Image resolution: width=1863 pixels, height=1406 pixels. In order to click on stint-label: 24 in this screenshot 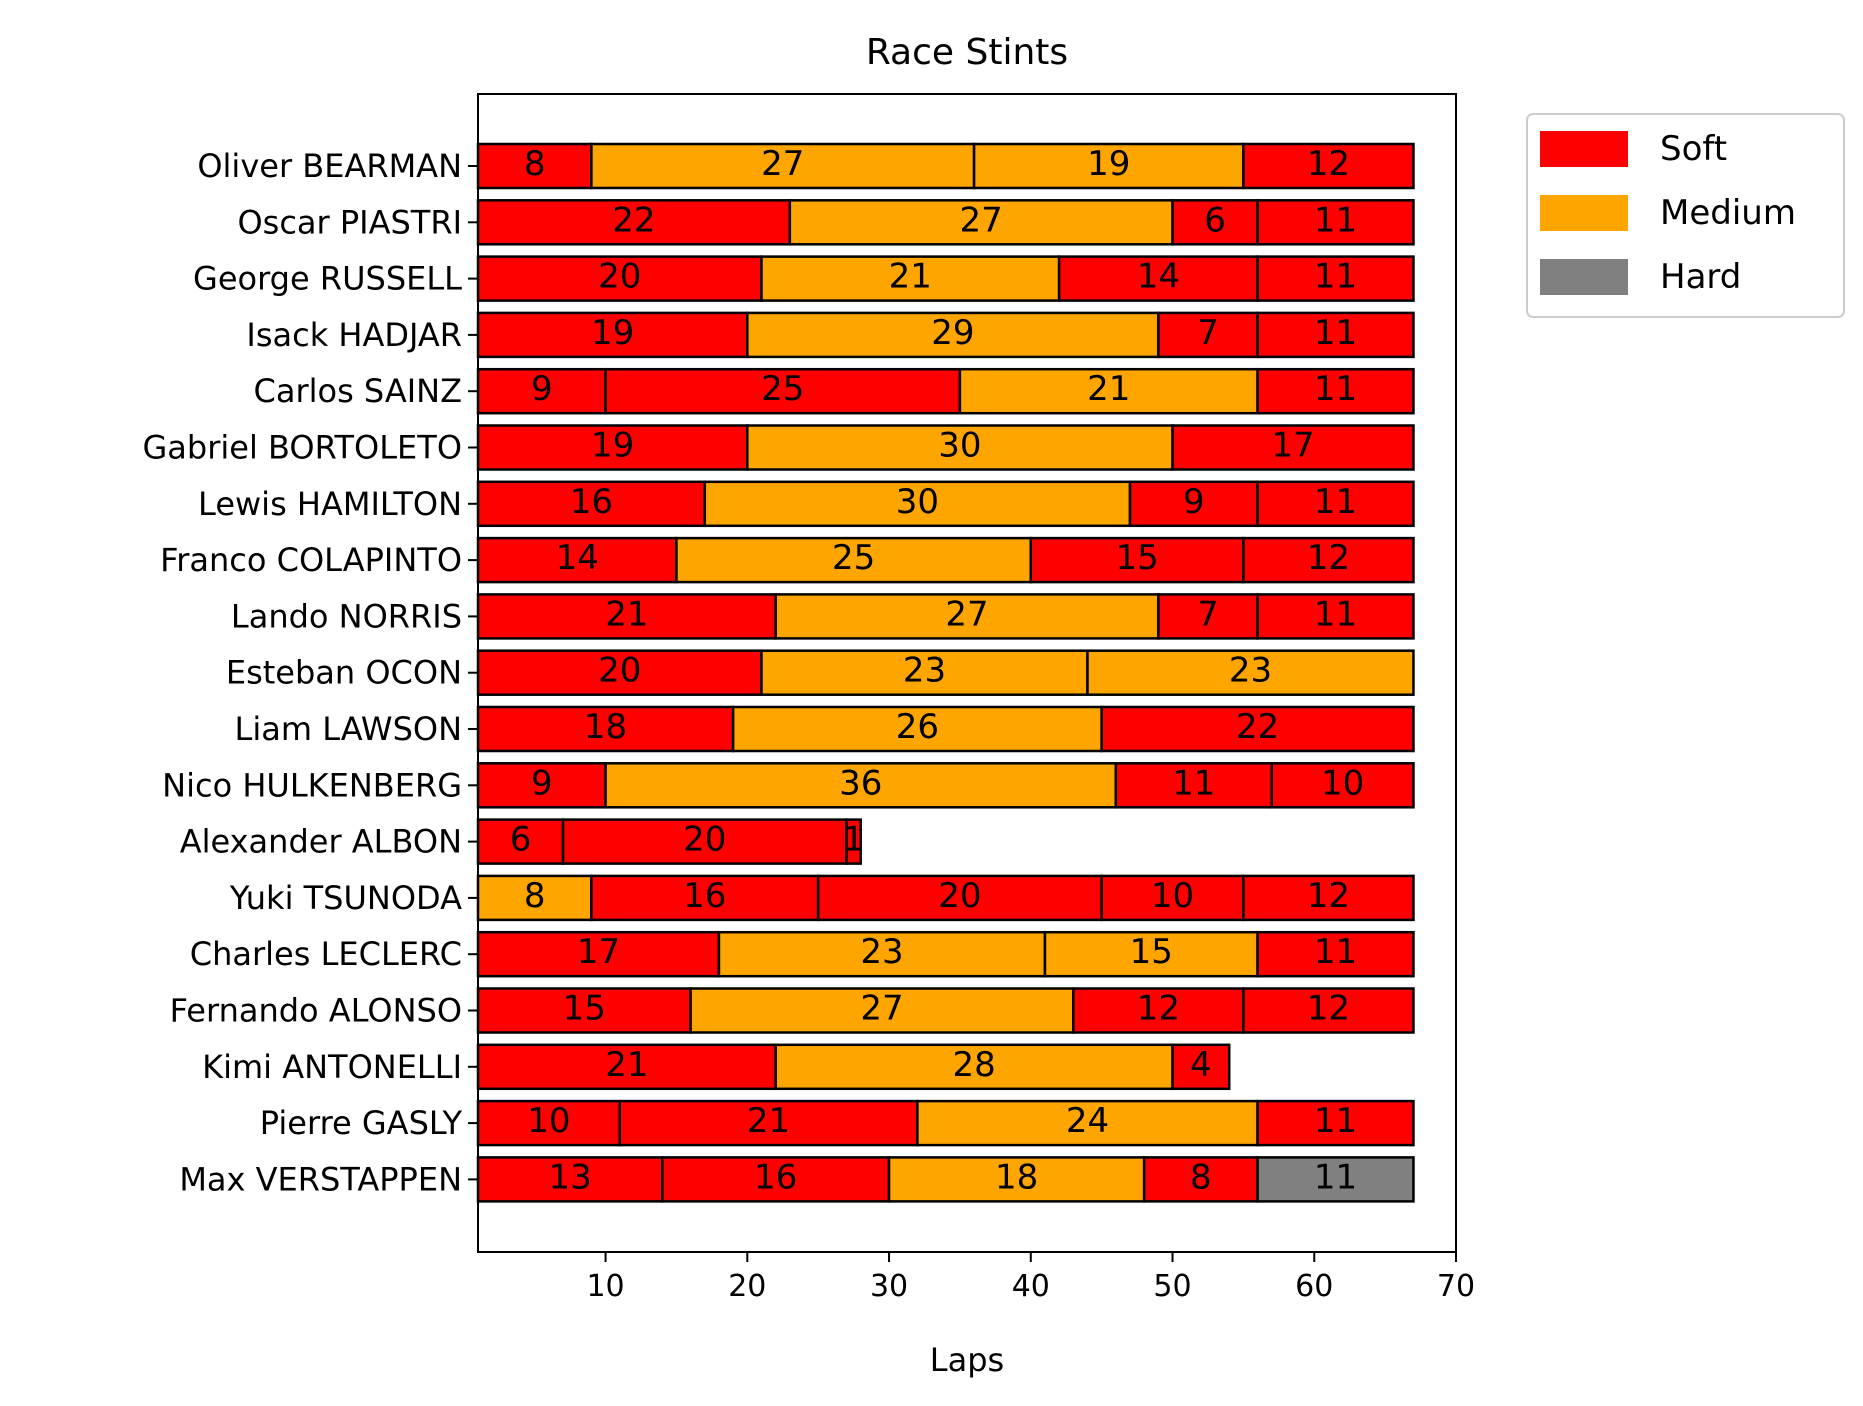, I will do `click(1087, 1121)`.